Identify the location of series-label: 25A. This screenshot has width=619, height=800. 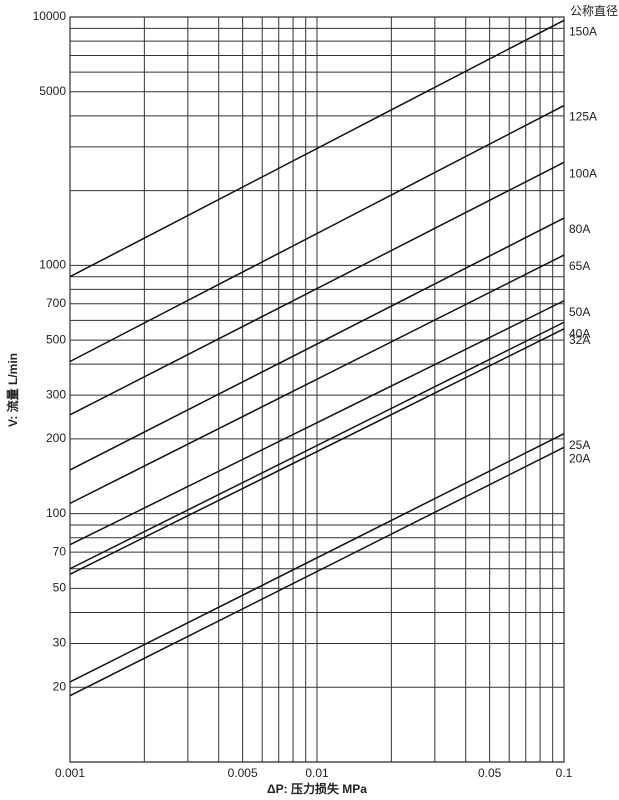
(579, 445).